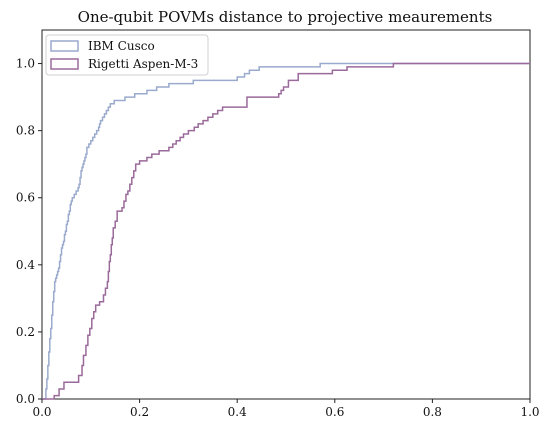 The image size is (547, 431). What do you see at coordinates (237, 412) in the screenshot?
I see `x-tick-label: 0.4` at bounding box center [237, 412].